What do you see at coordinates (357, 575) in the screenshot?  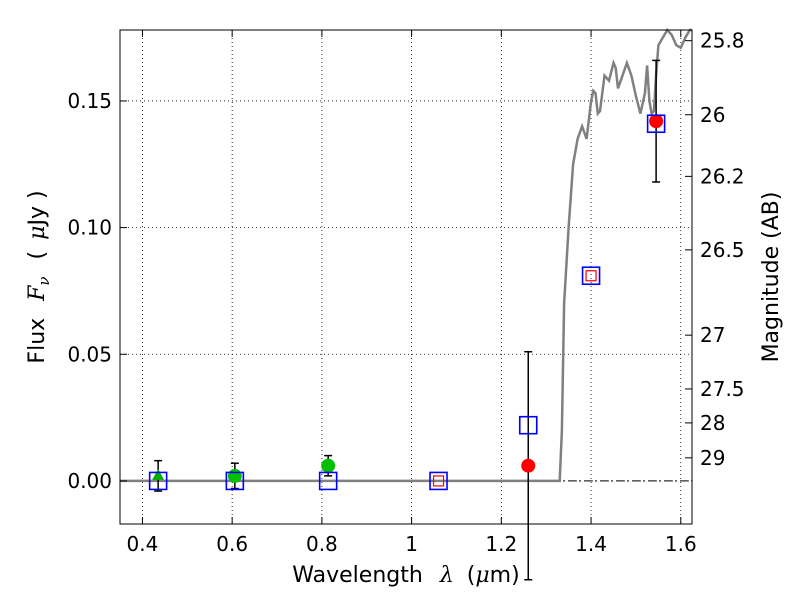 I see `x-axis-title-text: Wavelength` at bounding box center [357, 575].